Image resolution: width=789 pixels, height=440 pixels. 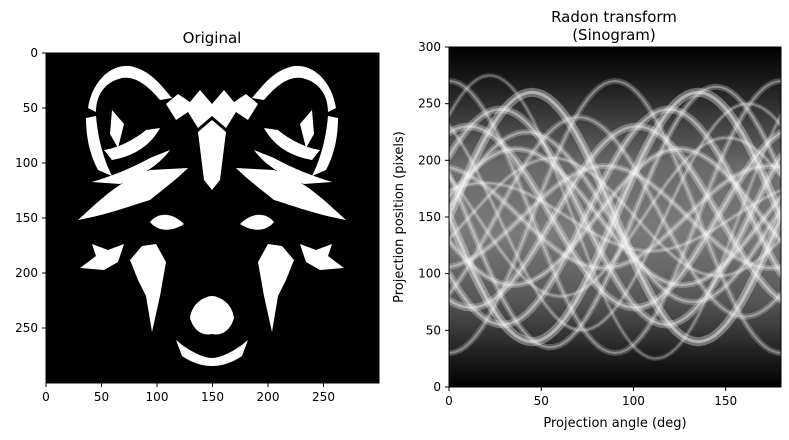 What do you see at coordinates (449, 401) in the screenshot?
I see `sinogram-x-tick-label: 0` at bounding box center [449, 401].